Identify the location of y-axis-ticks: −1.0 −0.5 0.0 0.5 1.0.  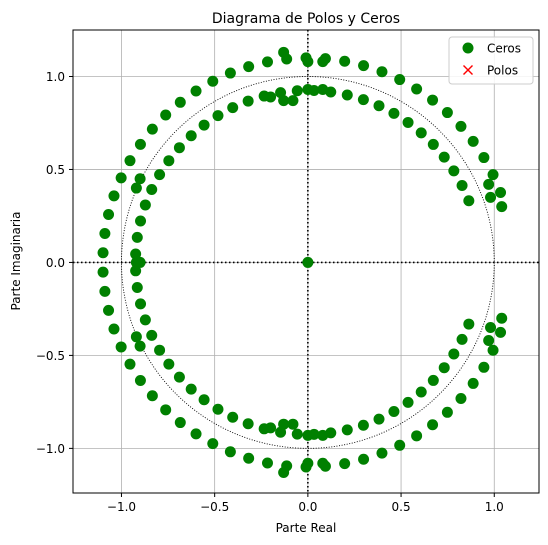
(54, 263).